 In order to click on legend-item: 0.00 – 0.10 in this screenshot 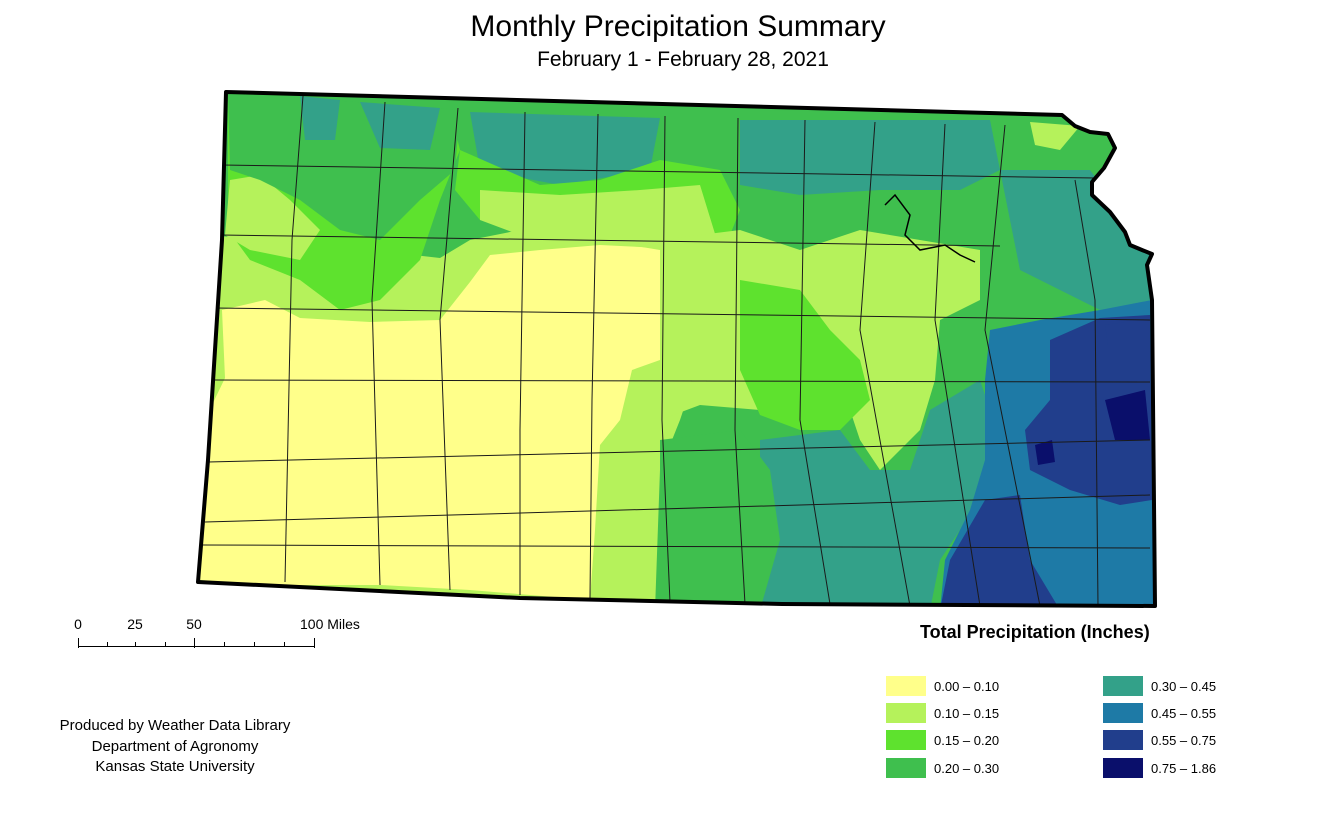, I will do `click(971, 686)`.